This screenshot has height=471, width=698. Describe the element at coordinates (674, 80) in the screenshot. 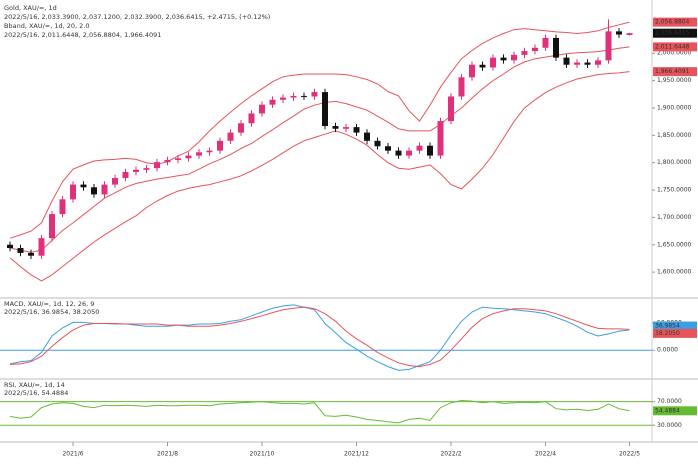

I see `y-tick-label: 1,950.0000` at that location.